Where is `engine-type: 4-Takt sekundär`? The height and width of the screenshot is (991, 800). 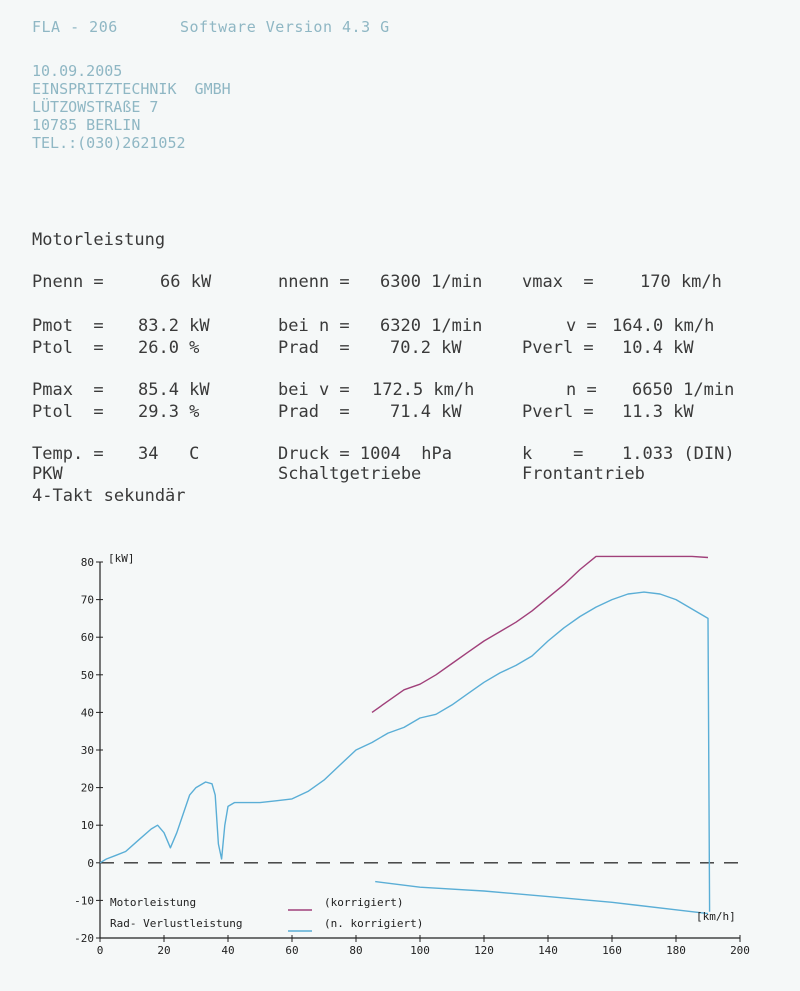 engine-type: 4-Takt sekundär is located at coordinates (109, 496).